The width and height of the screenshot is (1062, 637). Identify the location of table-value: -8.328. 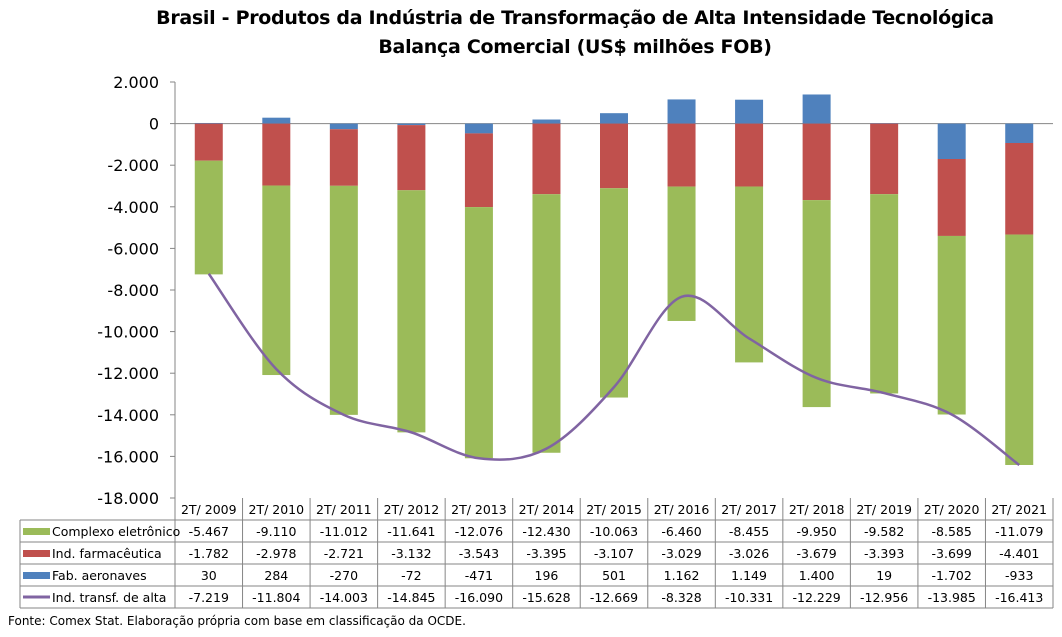
(681, 597).